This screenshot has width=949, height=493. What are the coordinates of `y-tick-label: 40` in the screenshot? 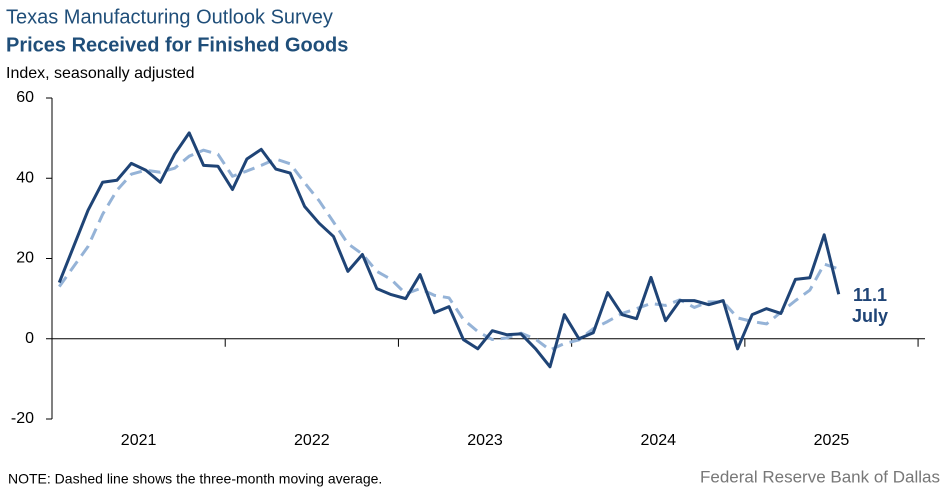 It's located at (25, 177).